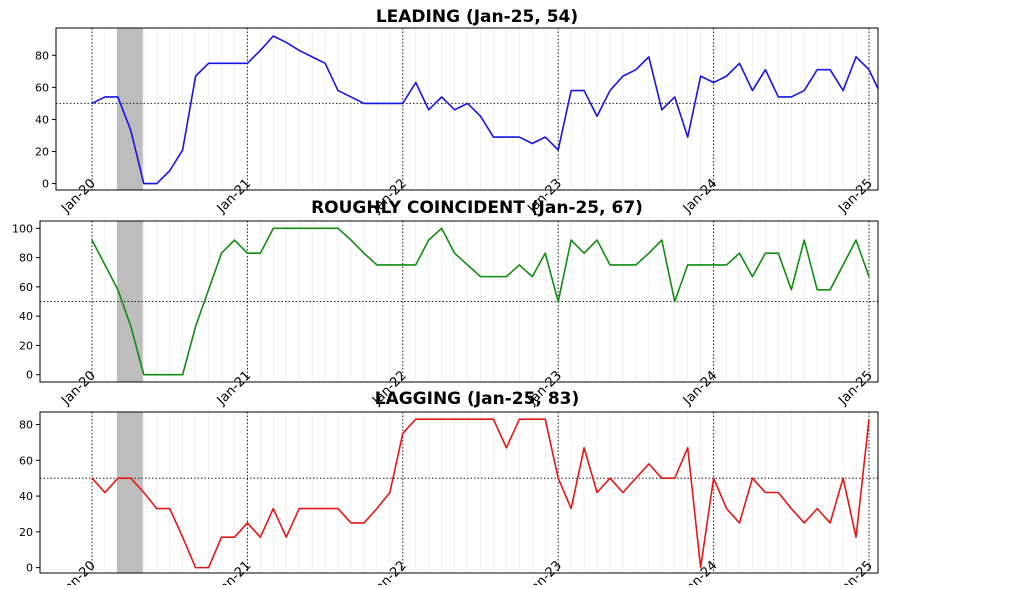  What do you see at coordinates (477, 399) in the screenshot?
I see `chart-title: LAGGING (Jan-25, 83)` at bounding box center [477, 399].